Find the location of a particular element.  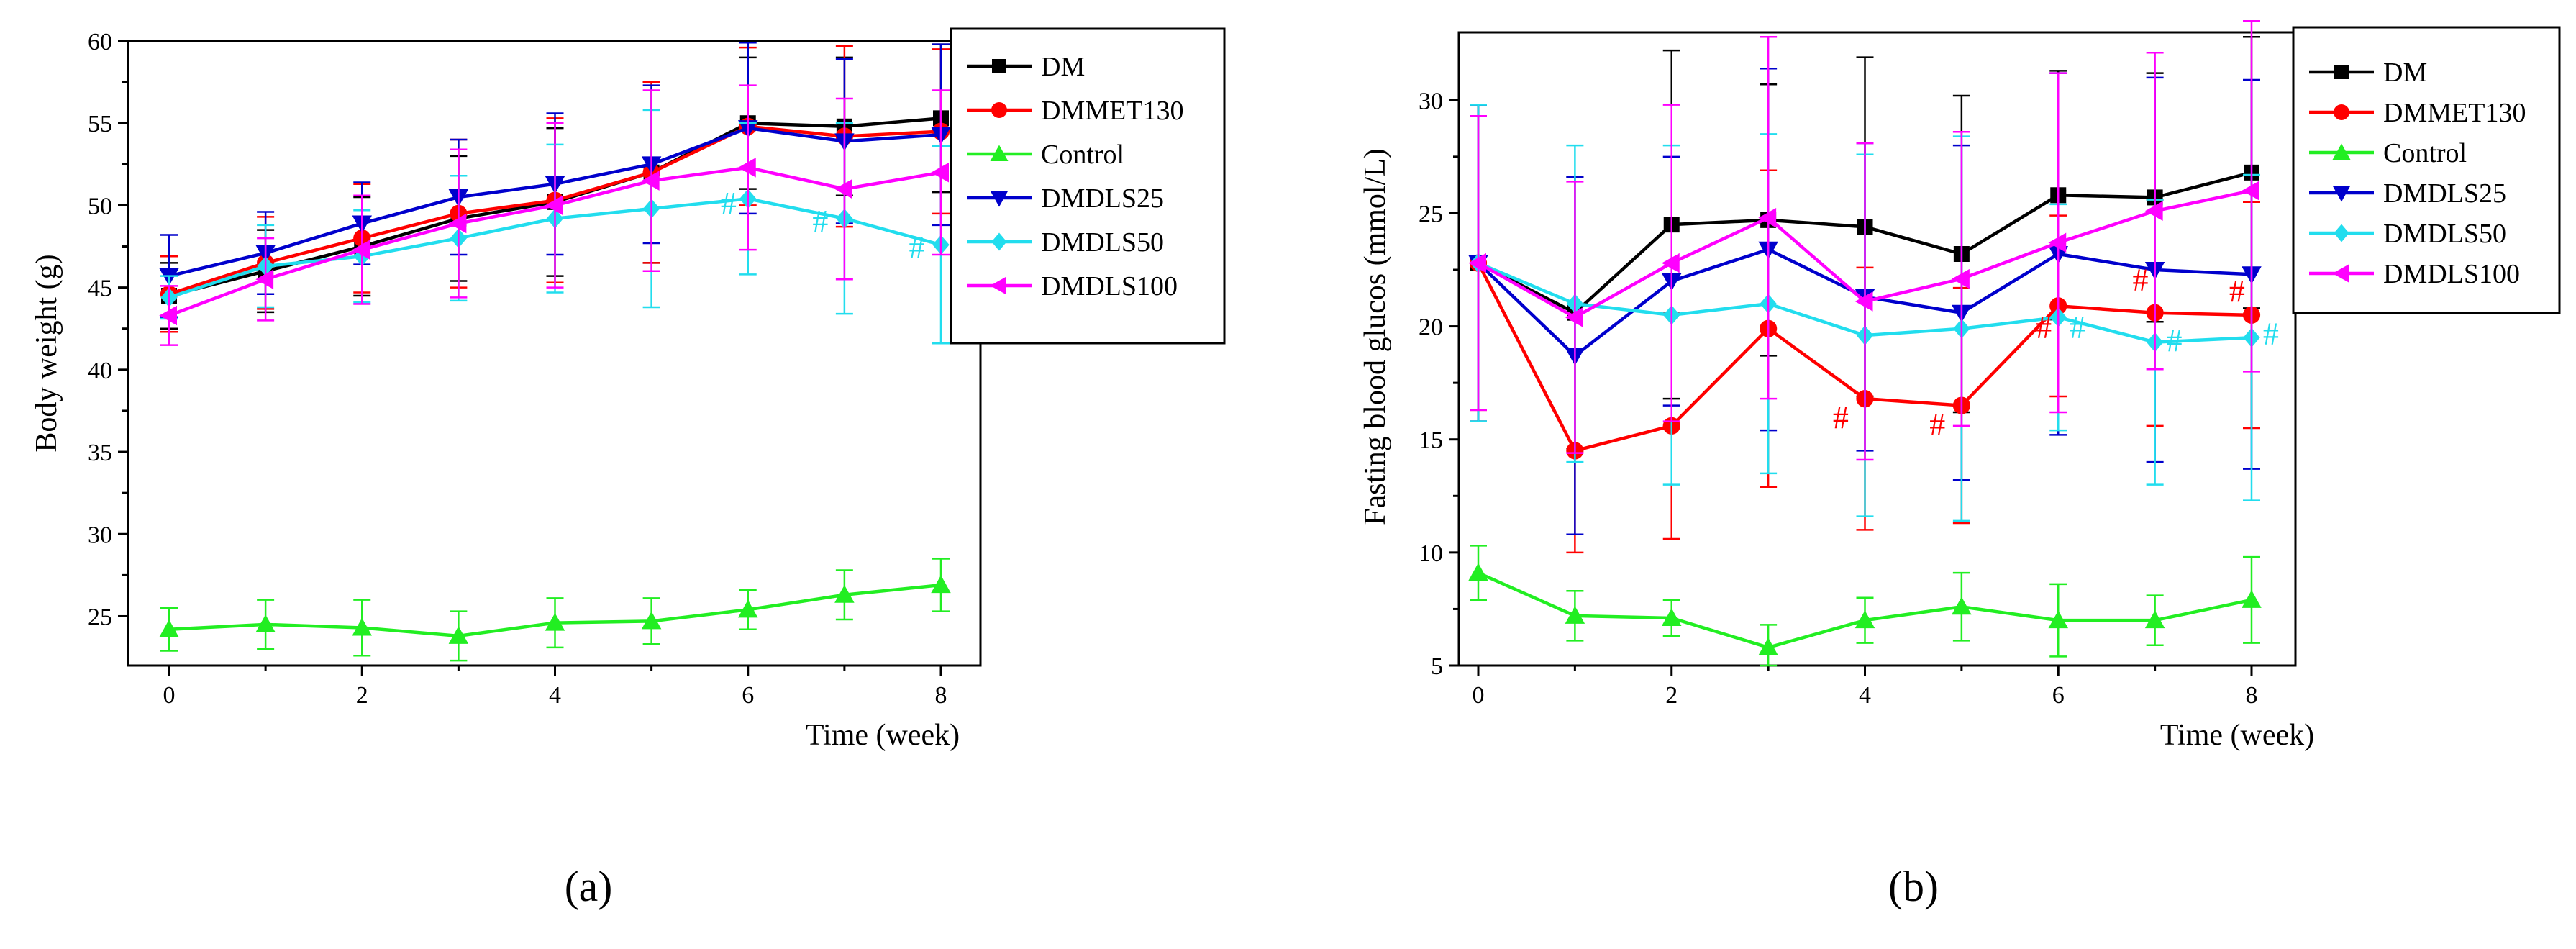

x-tick-label: 2 is located at coordinates (1672, 695).